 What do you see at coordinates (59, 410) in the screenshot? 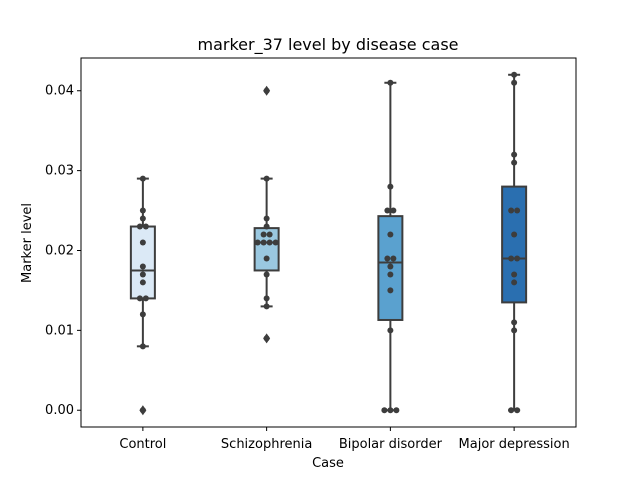
I see `y-tick-label: 0.00` at bounding box center [59, 410].